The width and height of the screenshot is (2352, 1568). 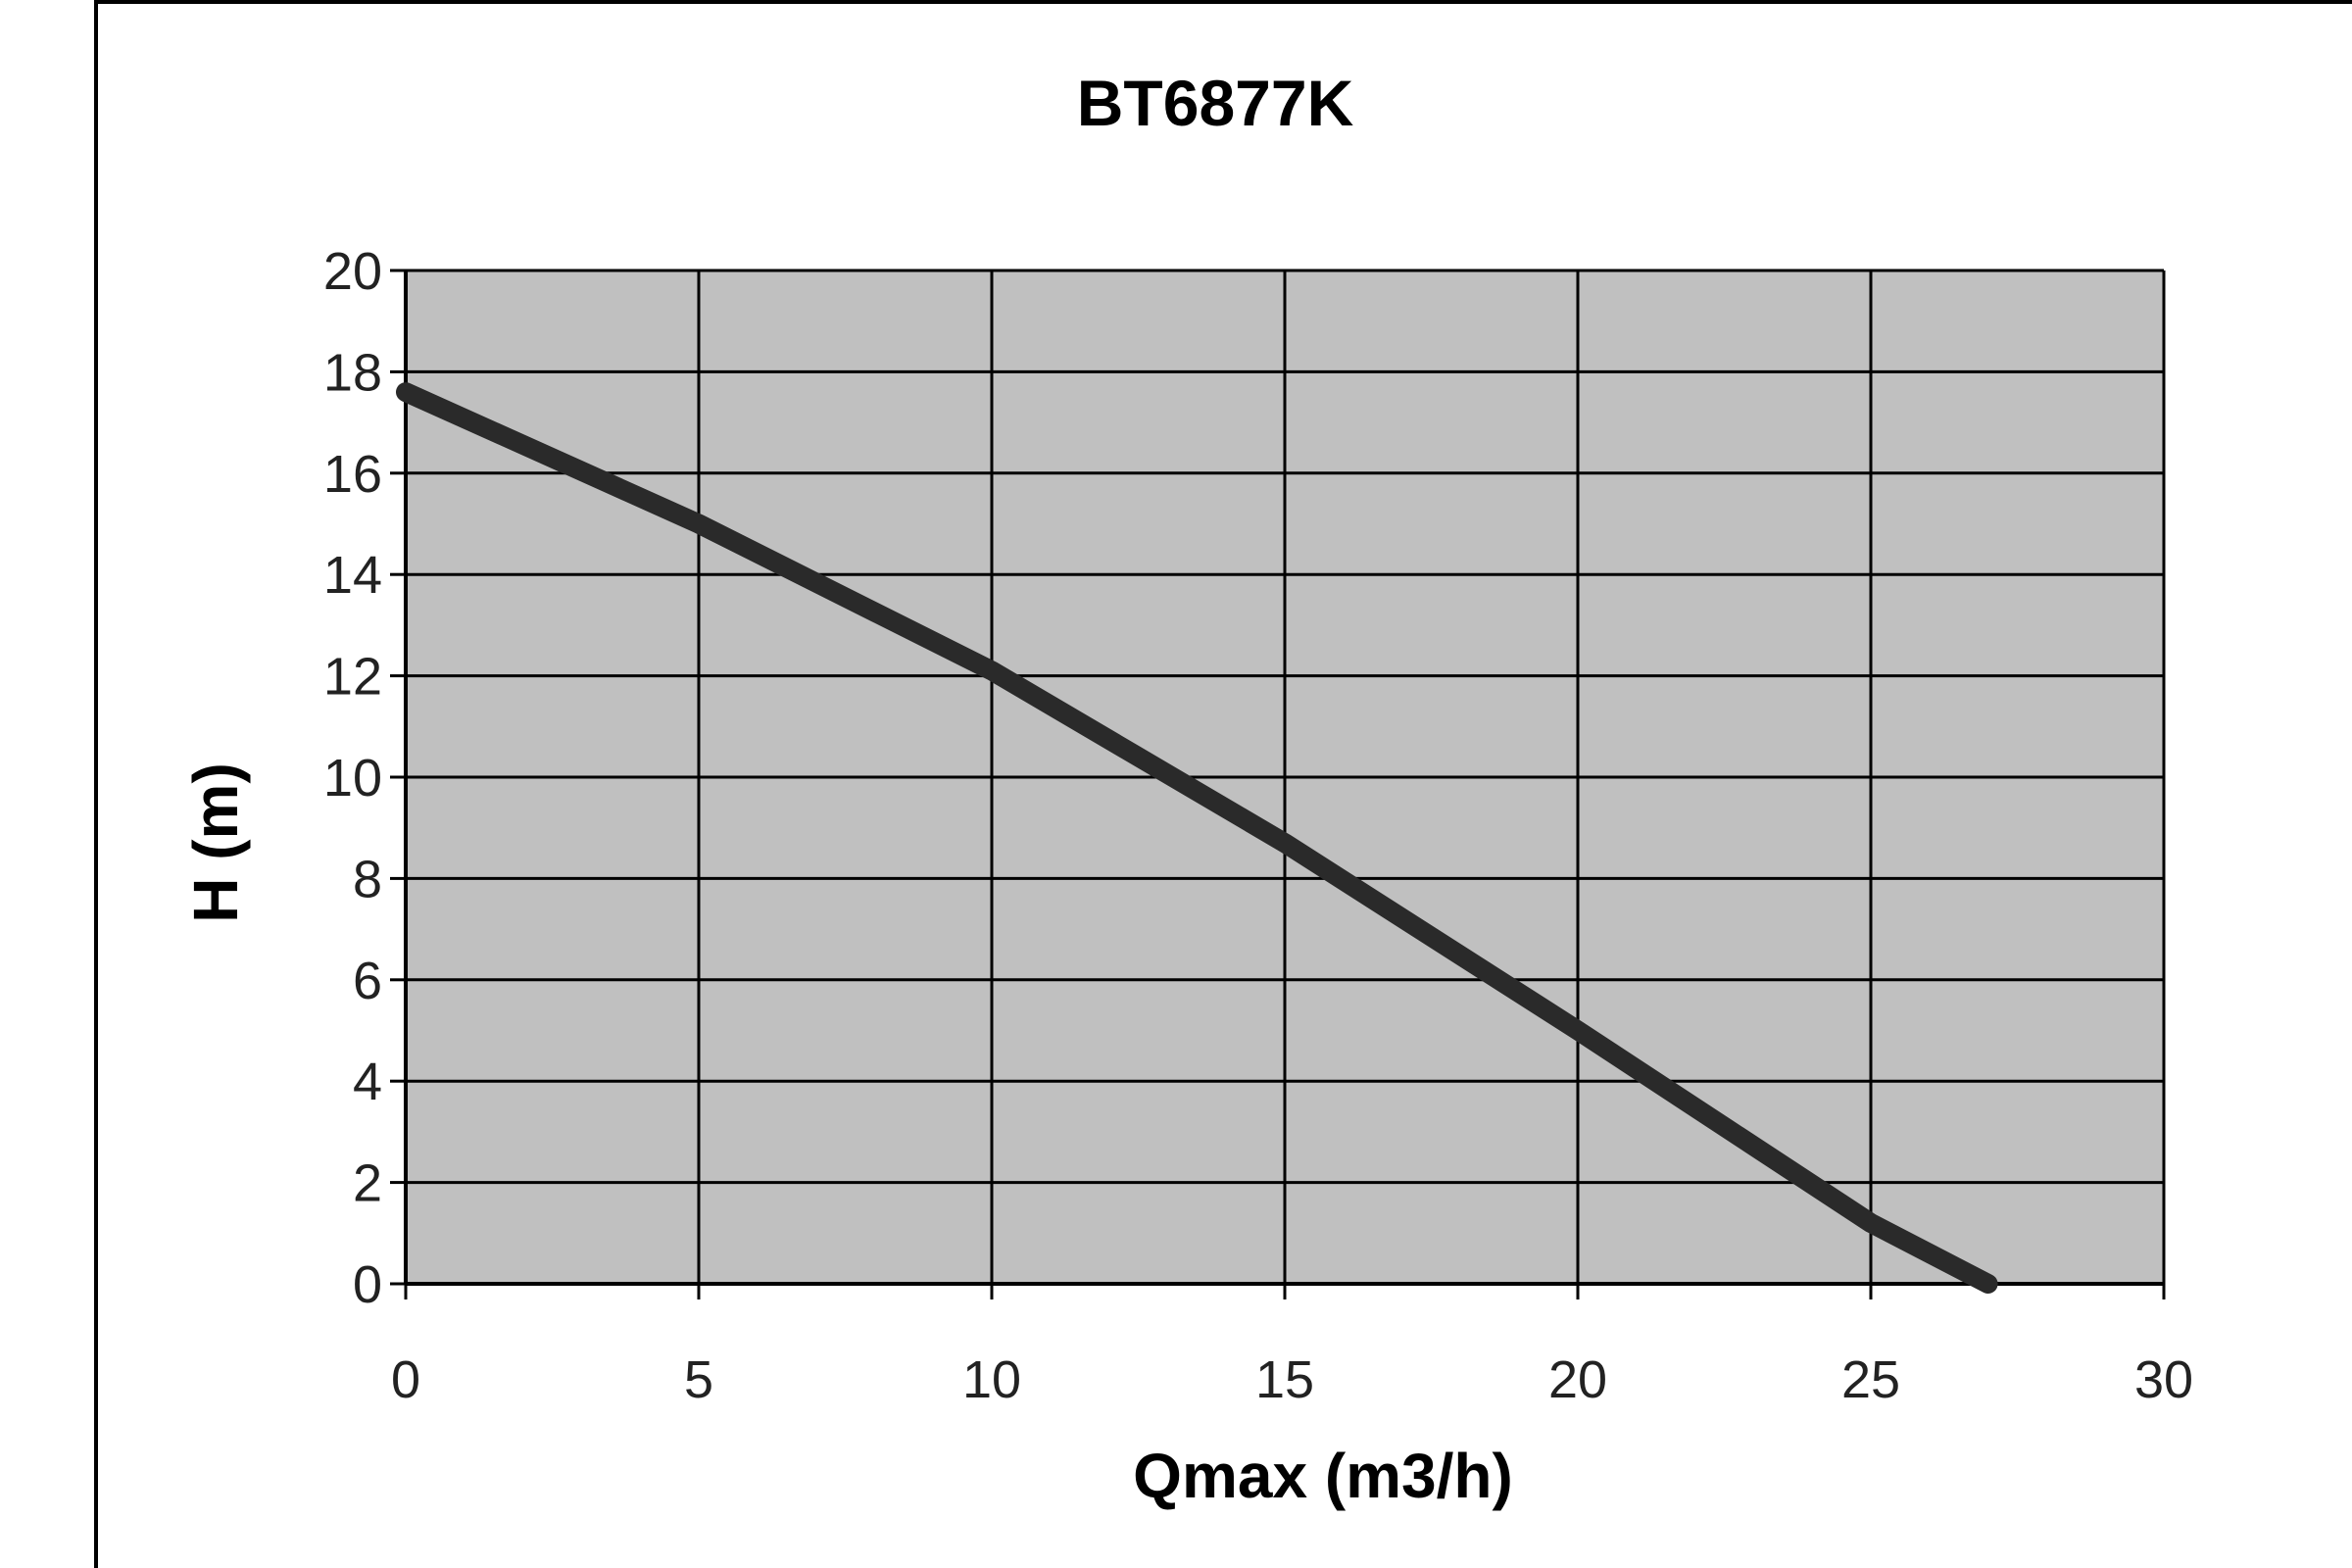 I want to click on y-tick-label: 18, so click(x=352, y=372).